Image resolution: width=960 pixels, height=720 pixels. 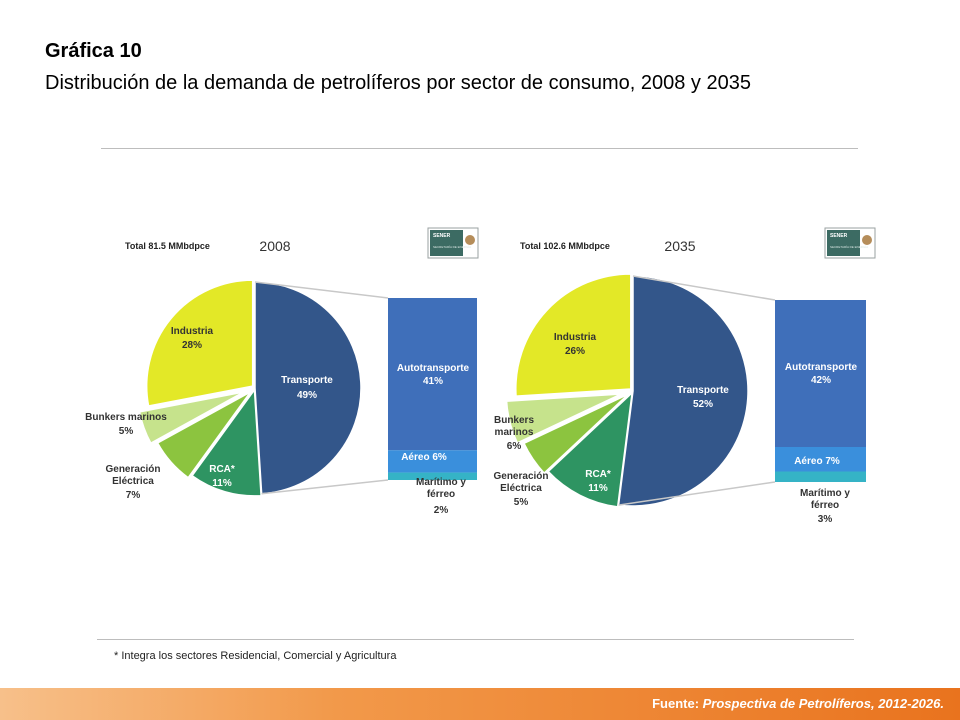 I want to click on bar-2035-segment-aereo, so click(x=820, y=459).